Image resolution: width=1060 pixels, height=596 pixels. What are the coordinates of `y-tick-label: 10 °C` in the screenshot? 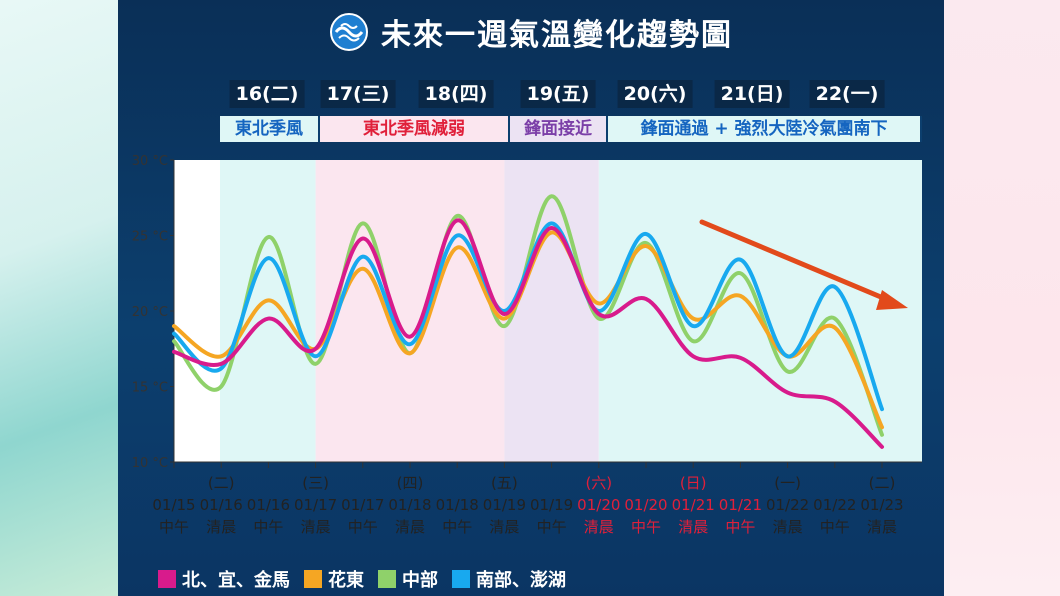 It's located at (150, 463).